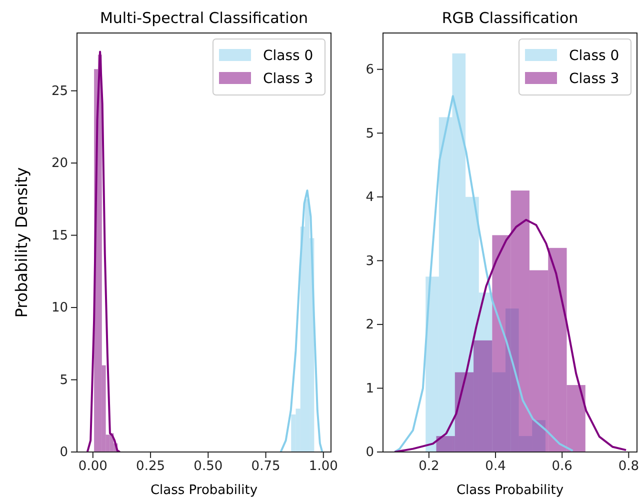 The height and width of the screenshot is (501, 640). I want to click on x-tick-label: 0.25, so click(151, 466).